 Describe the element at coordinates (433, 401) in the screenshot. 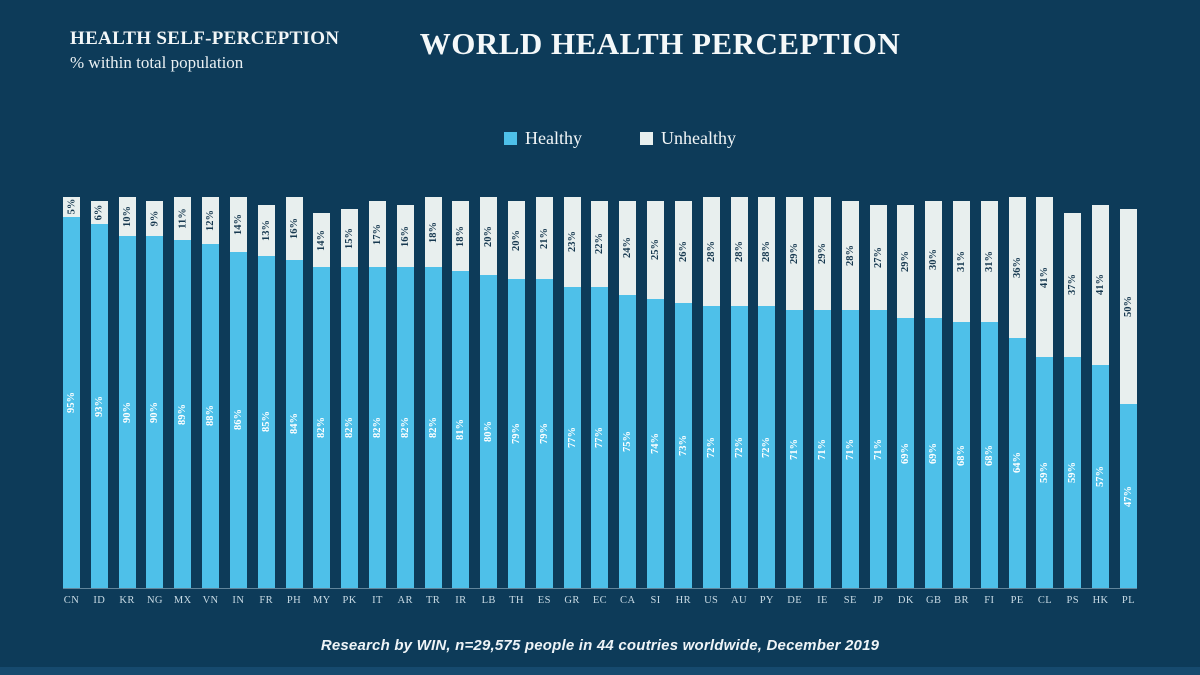

I see `bar-group-tr: 18% 82% TR` at that location.